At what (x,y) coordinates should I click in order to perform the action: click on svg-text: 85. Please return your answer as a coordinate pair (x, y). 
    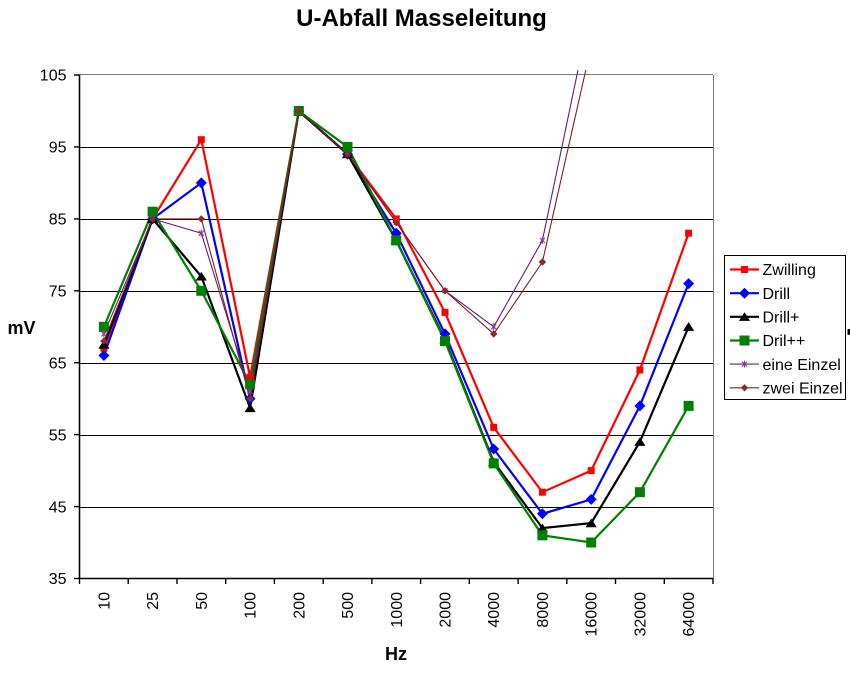
    Looking at the image, I should click on (58, 220).